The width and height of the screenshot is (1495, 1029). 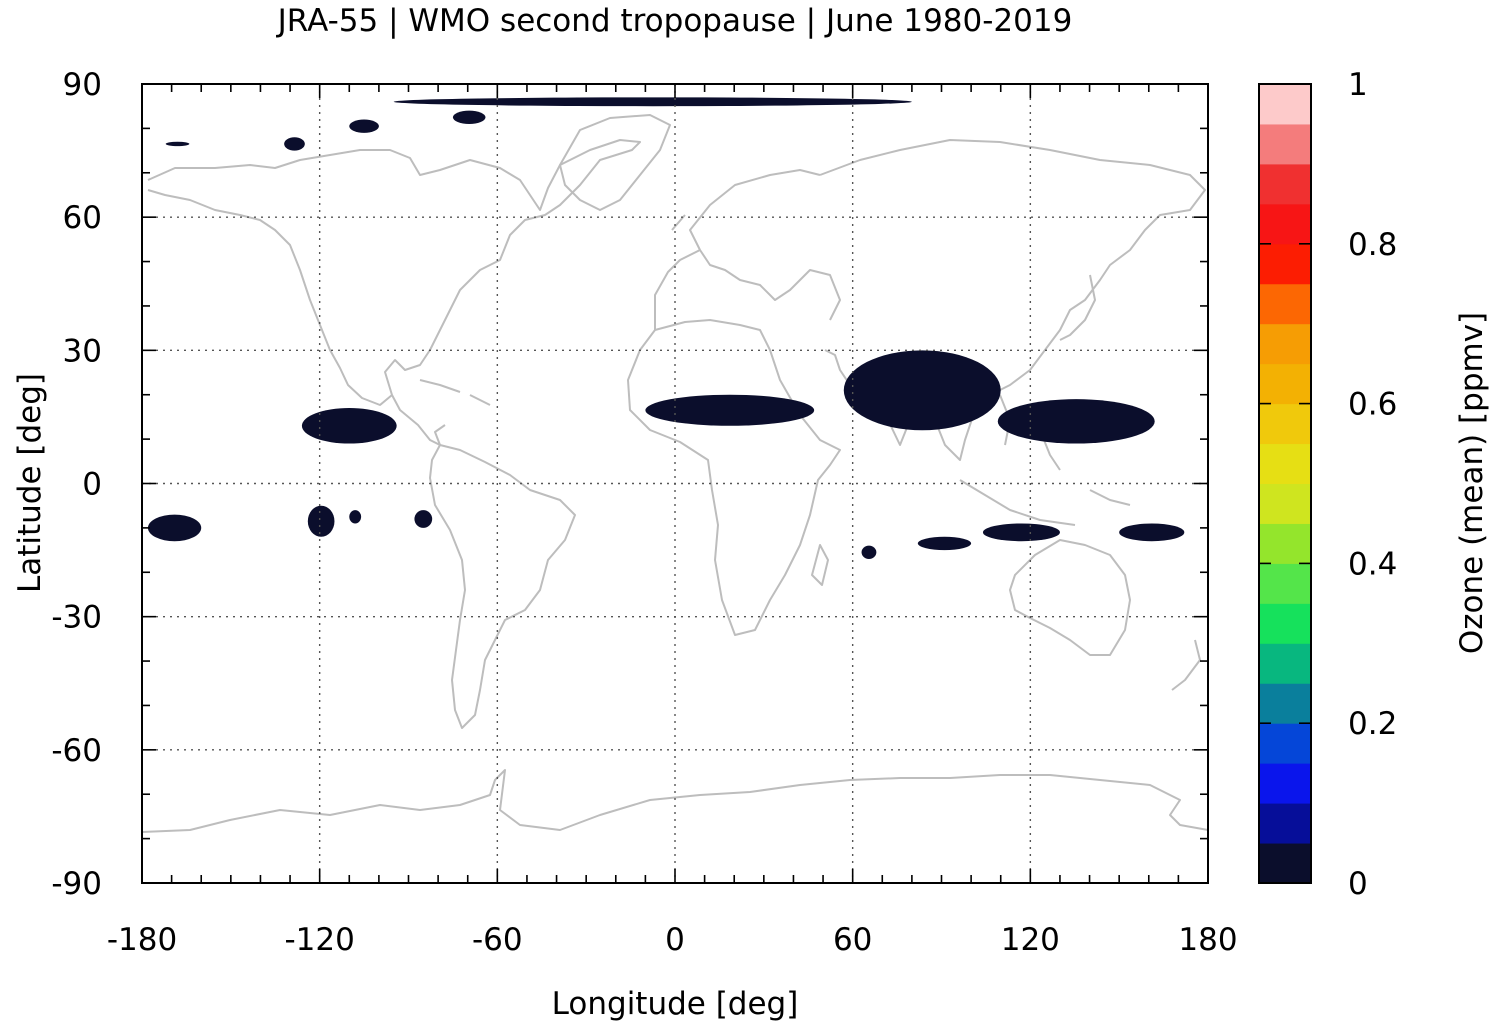 What do you see at coordinates (76, 484) in the screenshot?
I see `y-tick-labels: -90 -60 -30 0 30 60 90` at bounding box center [76, 484].